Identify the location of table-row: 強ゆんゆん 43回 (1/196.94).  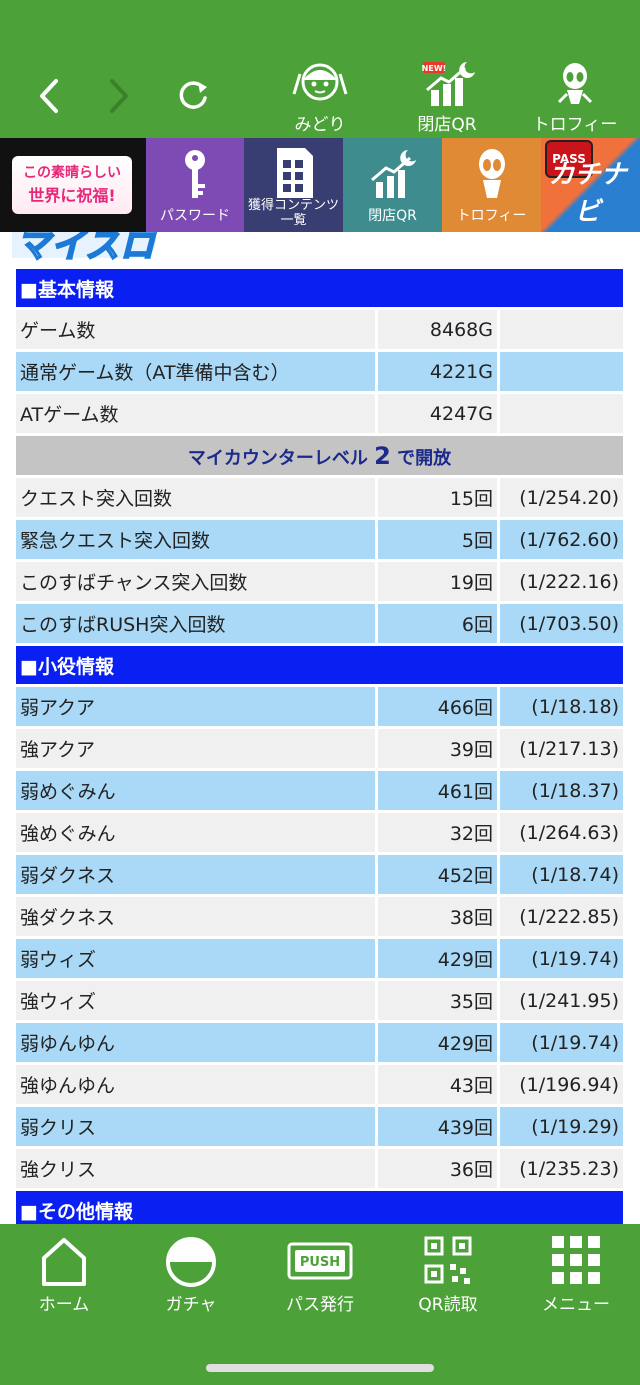
(319, 1084).